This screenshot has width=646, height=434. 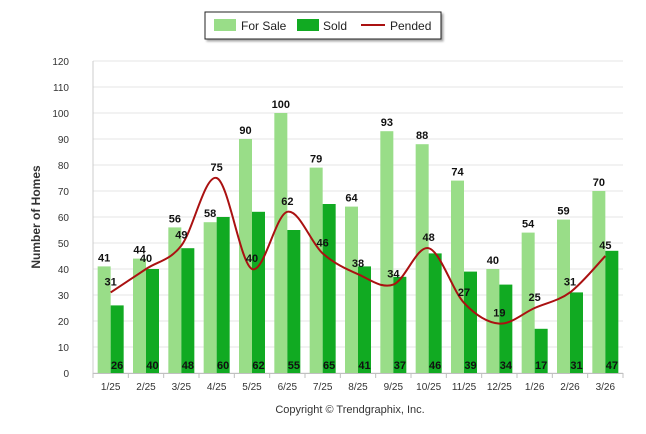 I want to click on data-label-sold: 47, so click(x=612, y=366).